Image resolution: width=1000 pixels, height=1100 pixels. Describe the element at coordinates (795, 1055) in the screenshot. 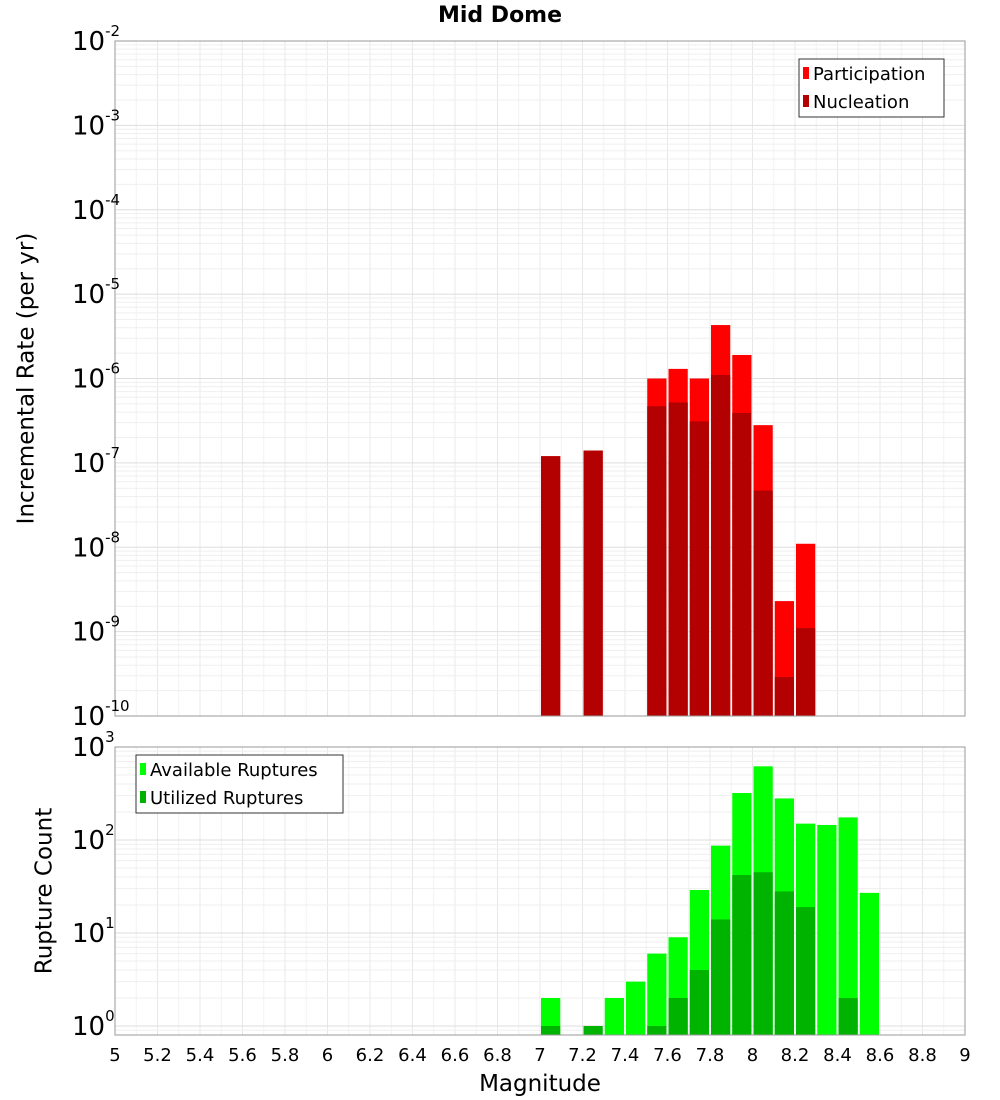

I see `x-tick-label: 8.2` at that location.